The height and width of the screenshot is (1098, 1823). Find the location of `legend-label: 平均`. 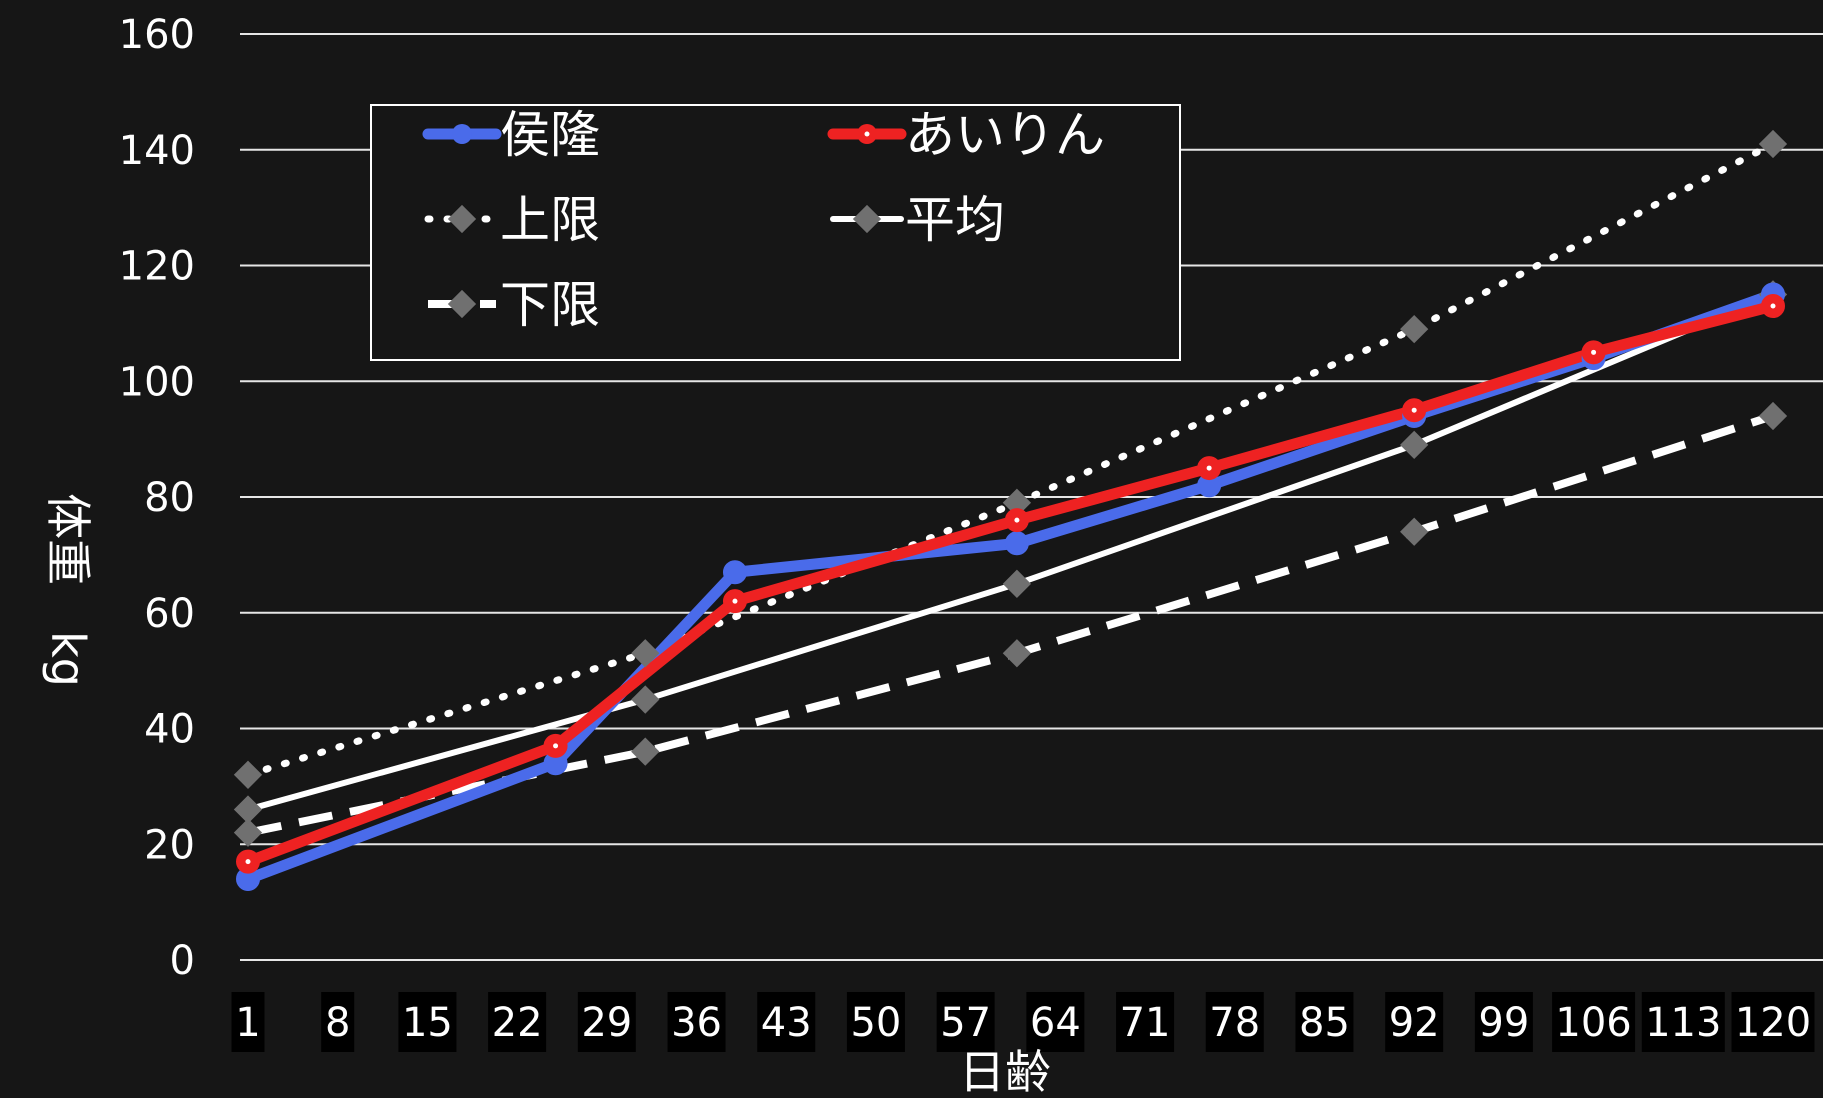

legend-label: 平均 is located at coordinates (955, 220).